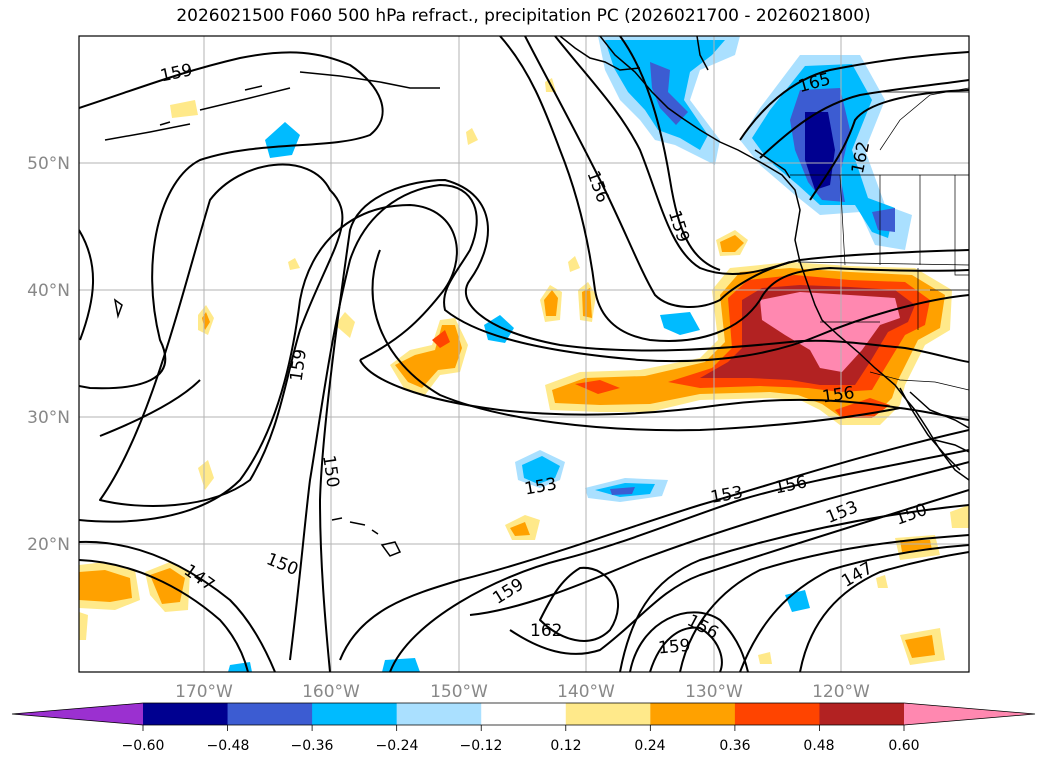 The width and height of the screenshot is (1047, 765). Describe the element at coordinates (649, 746) in the screenshot. I see `colorbar-tick-label: 0.24` at that location.